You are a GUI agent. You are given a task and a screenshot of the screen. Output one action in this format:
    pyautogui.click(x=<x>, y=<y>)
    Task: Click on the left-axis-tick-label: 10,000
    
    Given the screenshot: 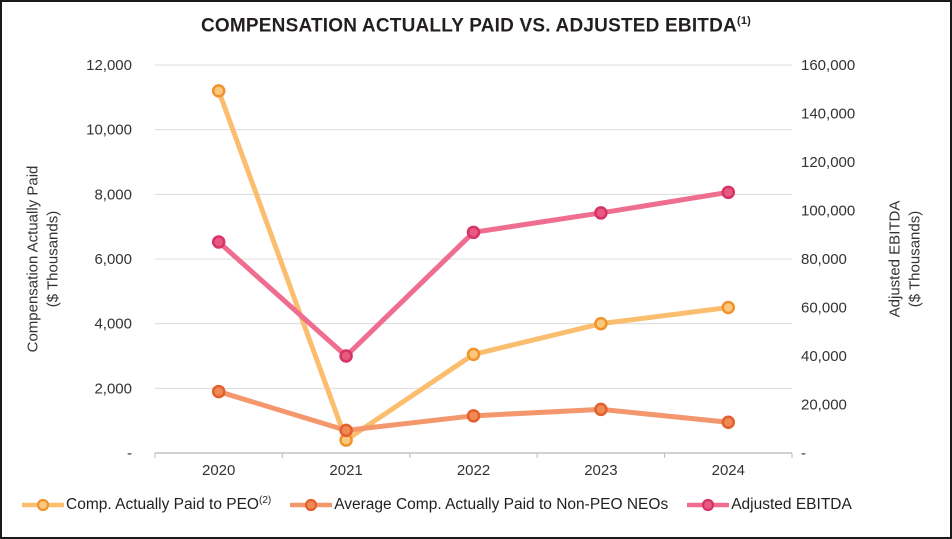 What is the action you would take?
    pyautogui.click(x=109, y=130)
    